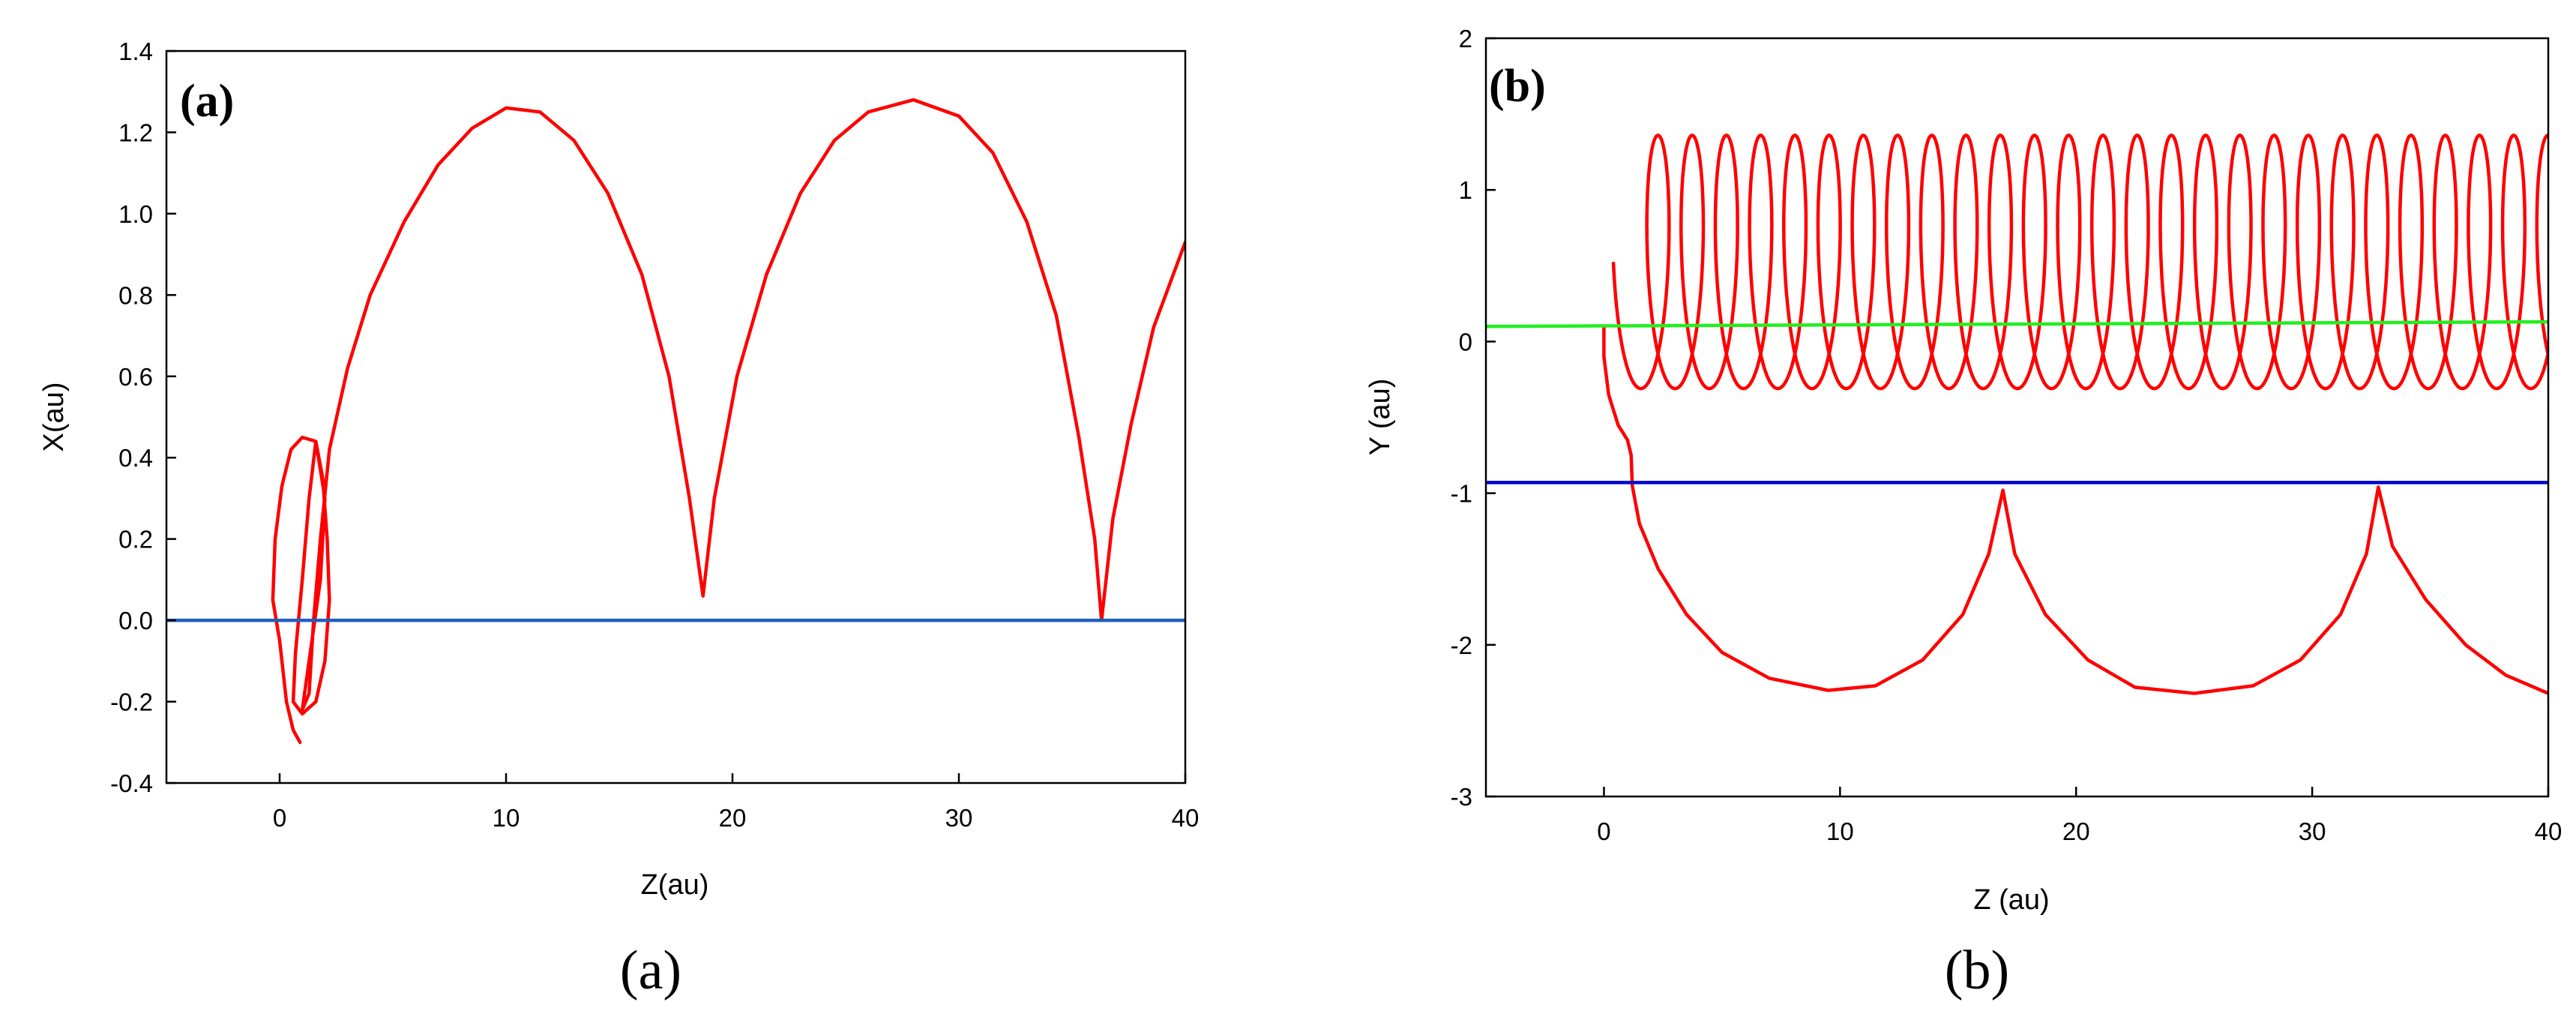 Image resolution: width=2576 pixels, height=1020 pixels. I want to click on y-tick-label: 0.8, so click(135, 295).